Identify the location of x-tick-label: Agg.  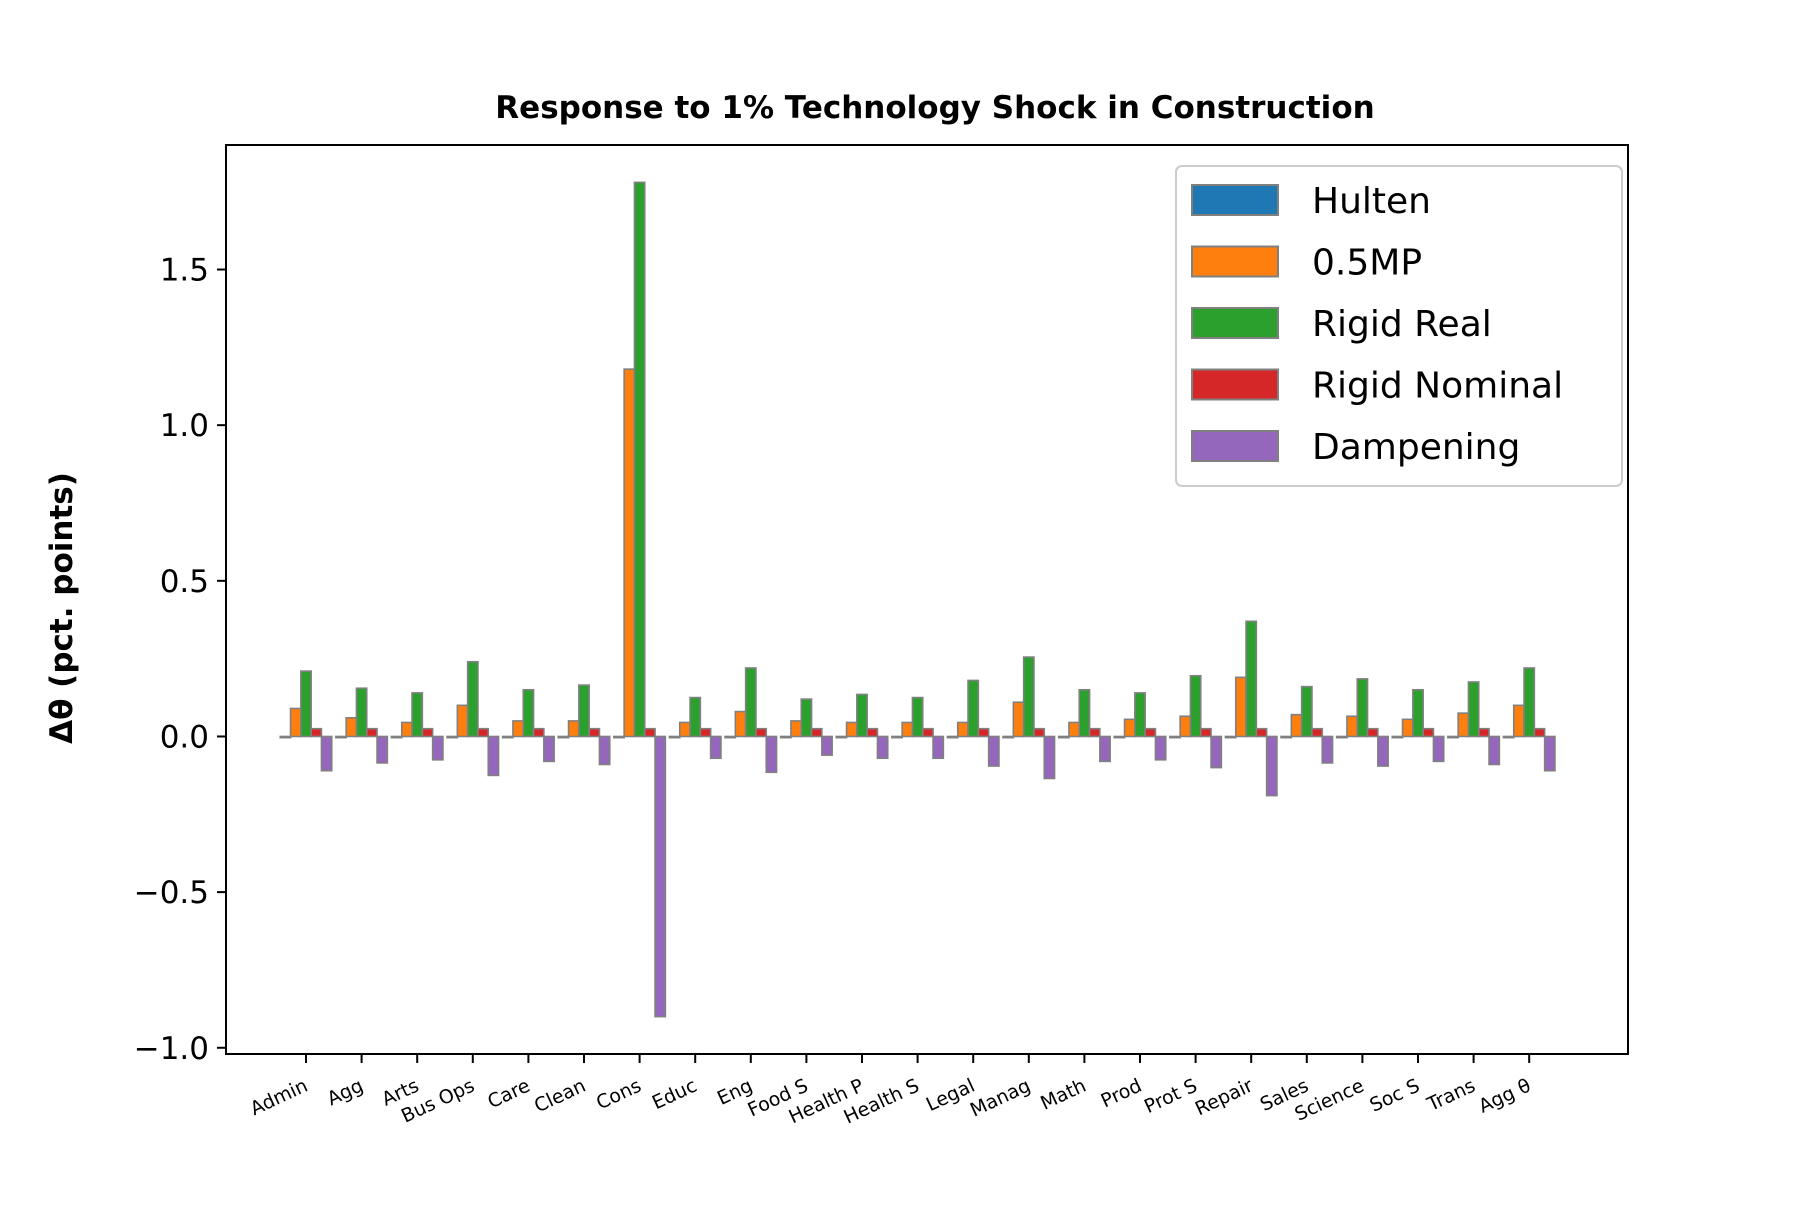
(345, 1093).